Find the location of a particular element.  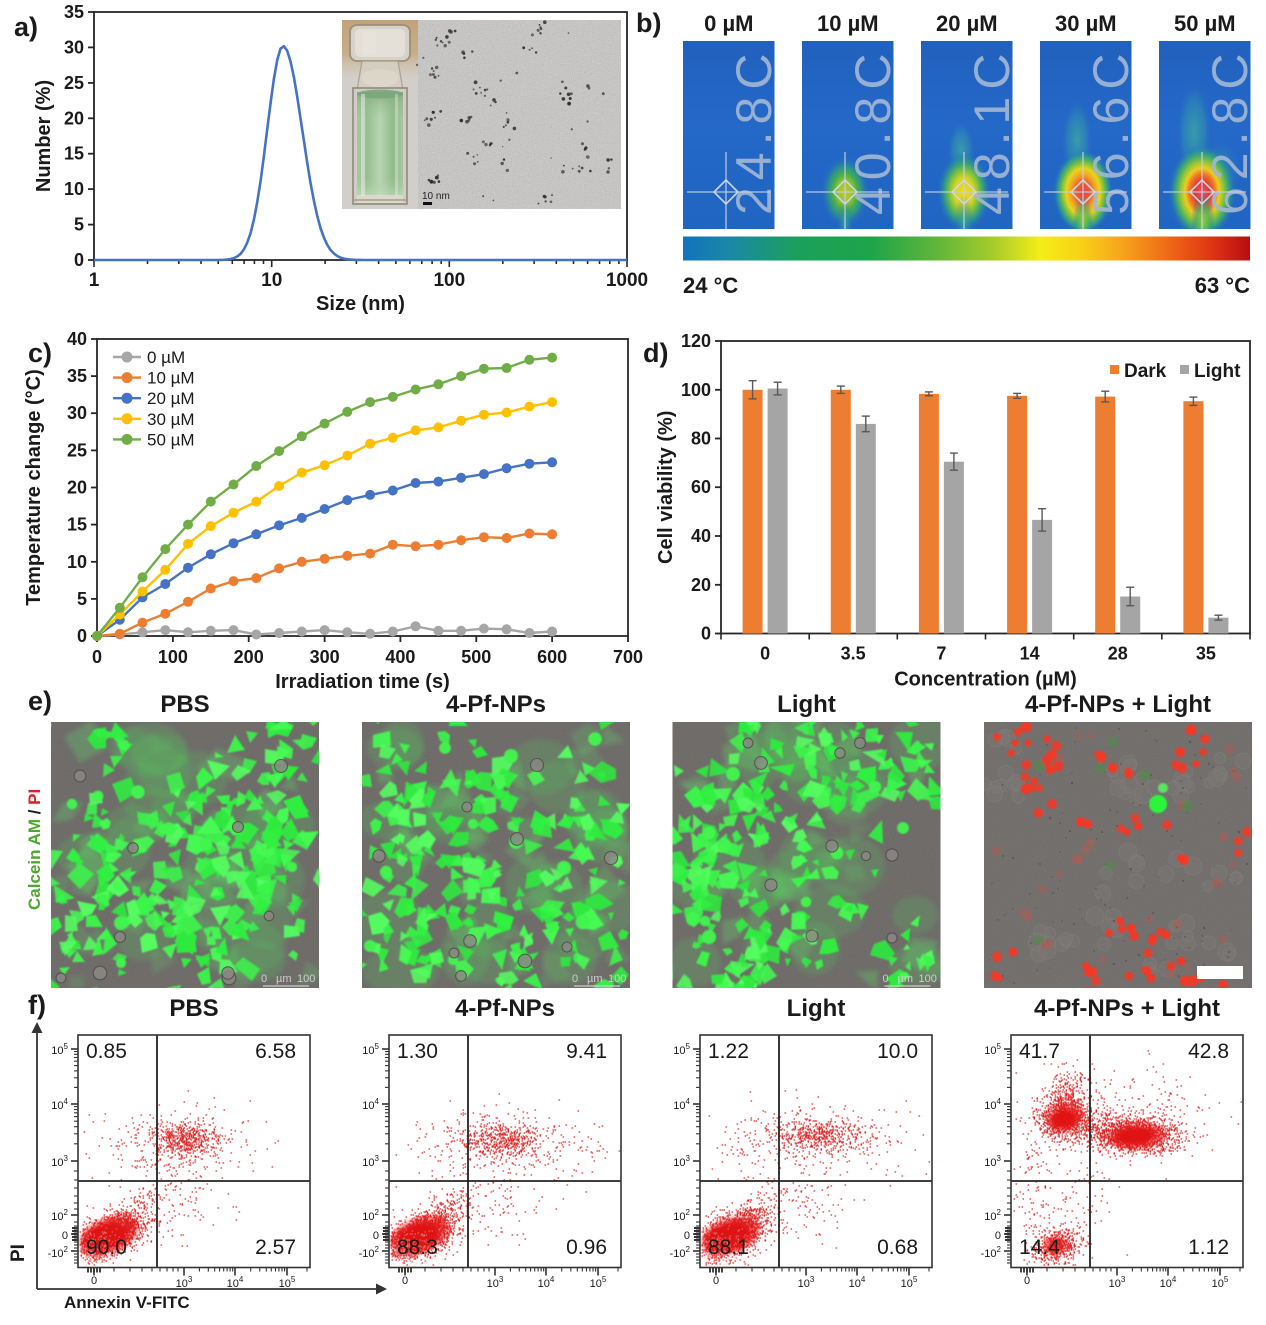

svg-text: d) is located at coordinates (655, 353).